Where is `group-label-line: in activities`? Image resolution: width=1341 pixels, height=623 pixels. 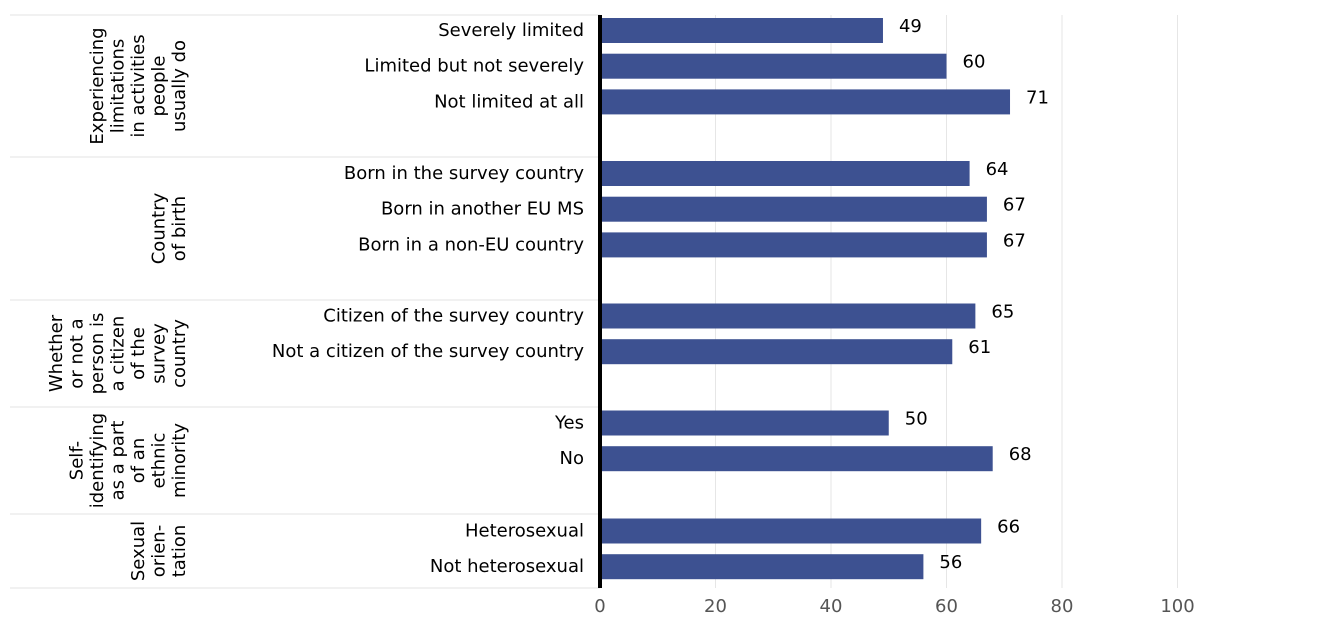 group-label-line: in activities is located at coordinates (138, 85).